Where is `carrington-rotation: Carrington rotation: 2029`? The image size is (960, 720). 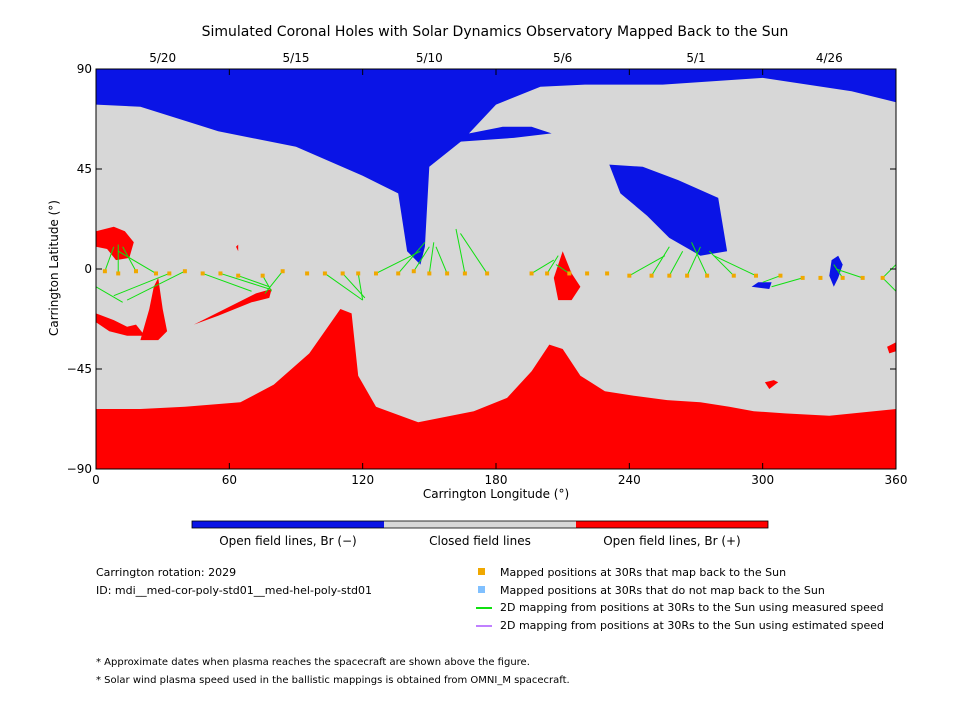 carrington-rotation: Carrington rotation: 2029 is located at coordinates (166, 572).